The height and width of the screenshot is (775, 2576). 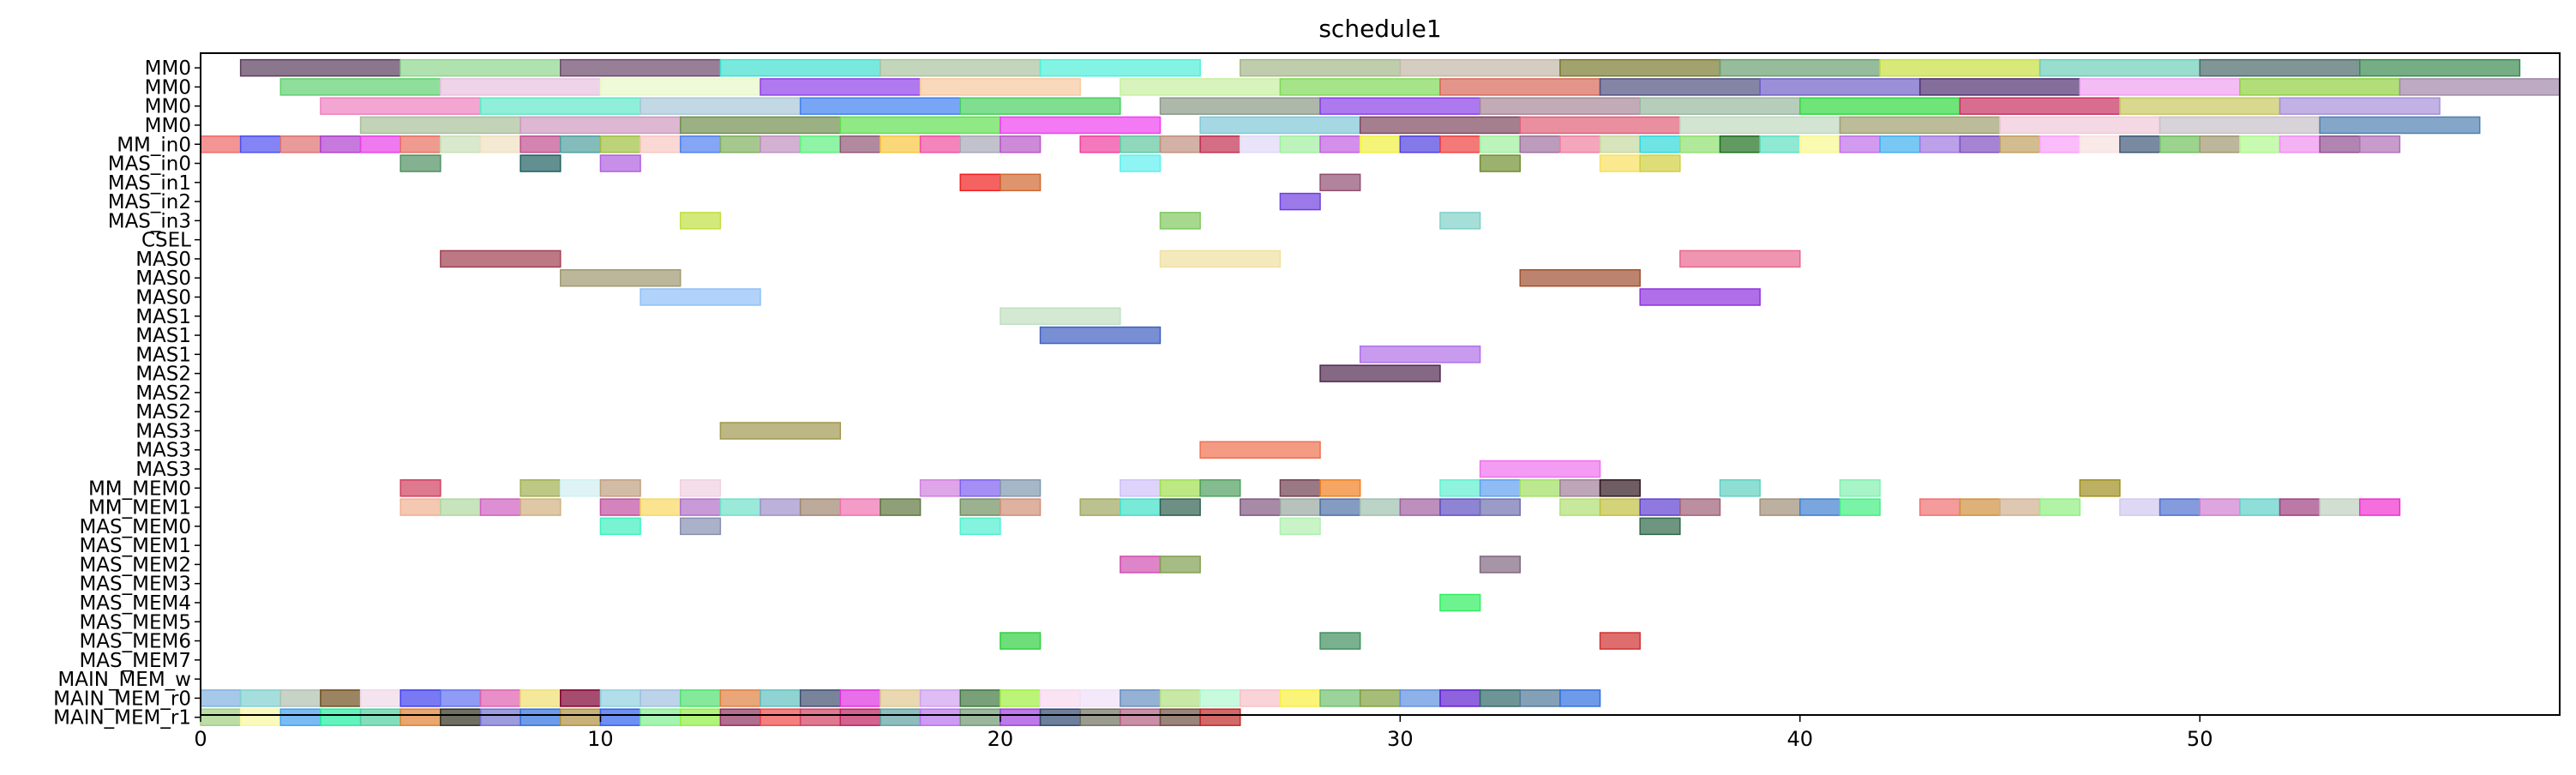 I want to click on y-tick-label-8: MAS_in3, so click(x=149, y=221).